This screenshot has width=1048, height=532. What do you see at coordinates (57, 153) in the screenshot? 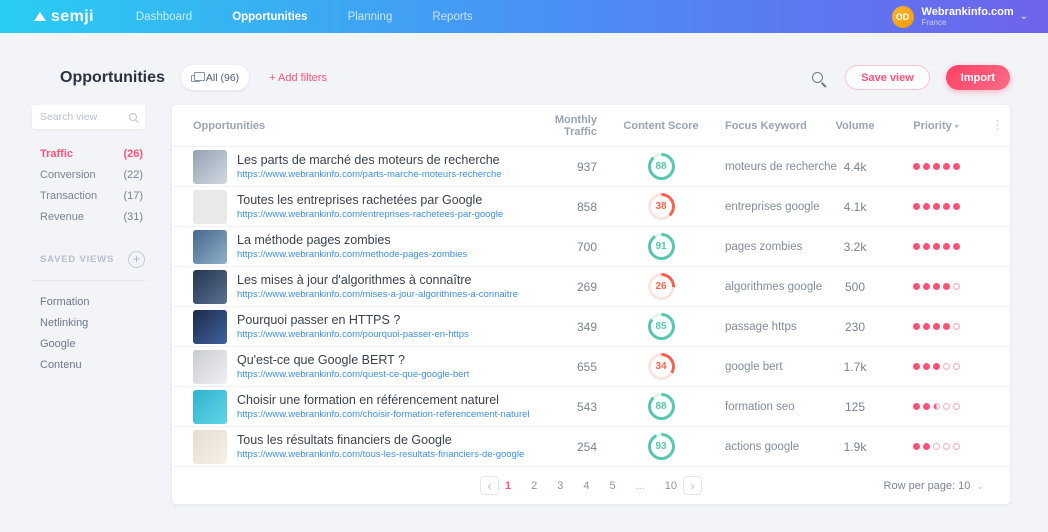
I see `view-label: Traffic` at bounding box center [57, 153].